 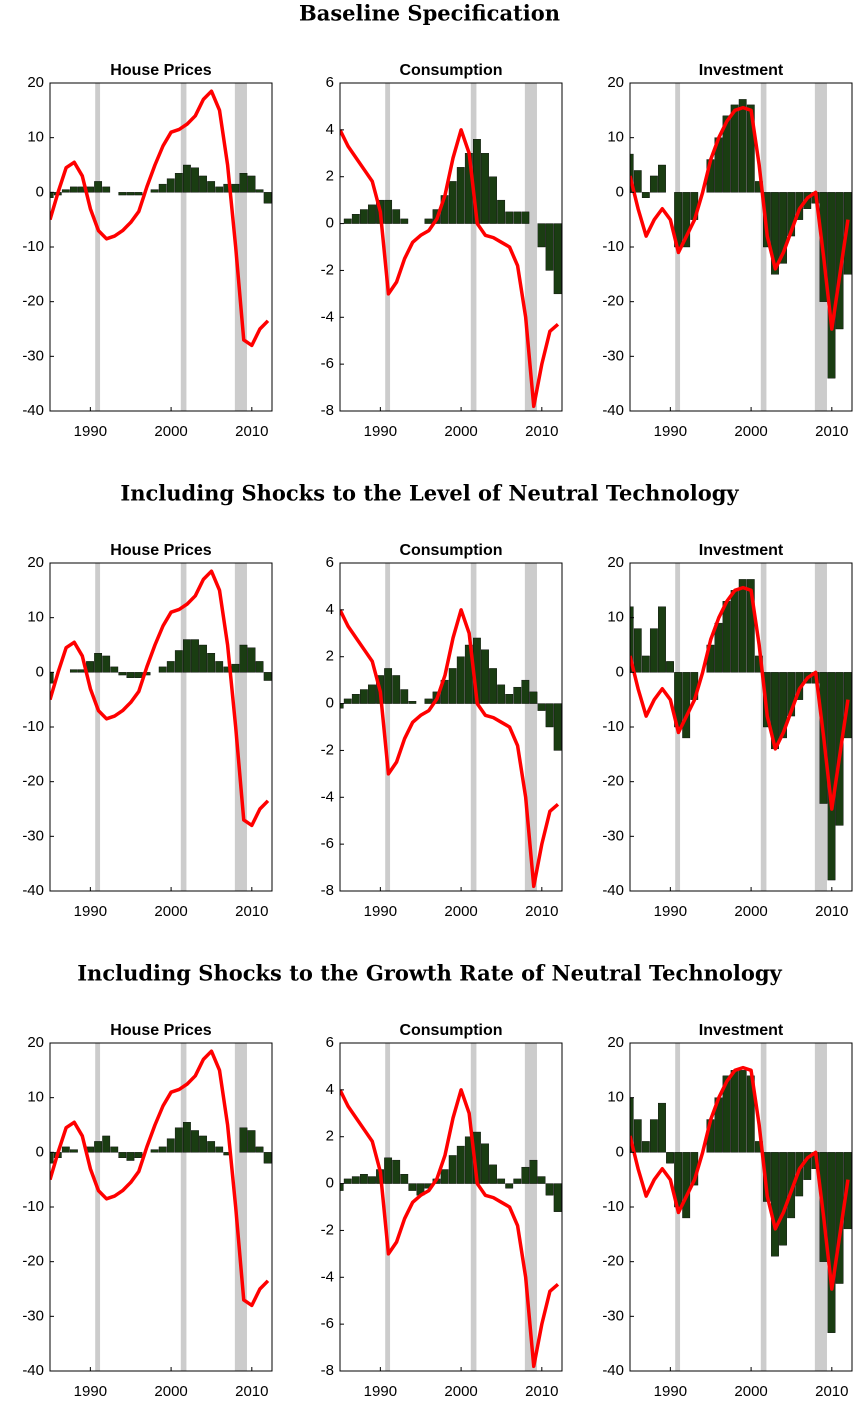 I want to click on y-tick-label: 2, so click(x=330, y=1136).